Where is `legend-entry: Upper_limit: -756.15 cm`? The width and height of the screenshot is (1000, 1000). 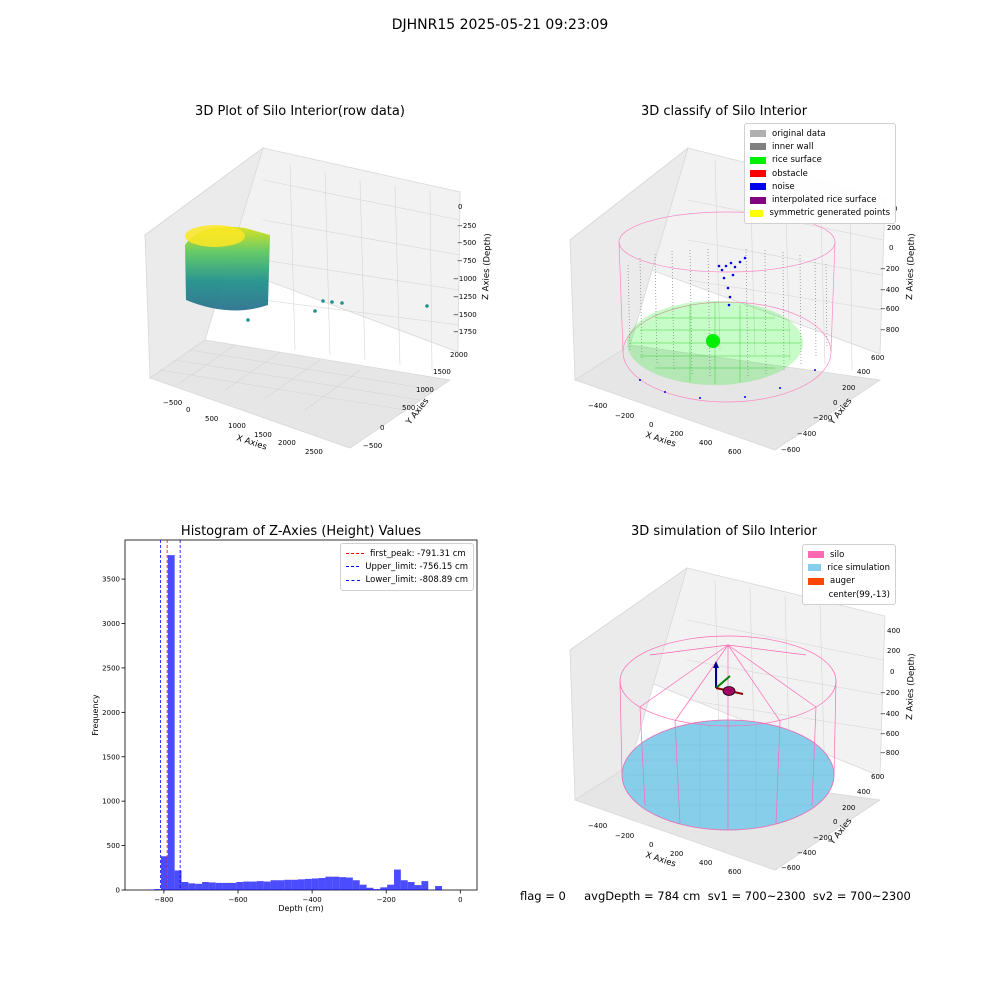
legend-entry: Upper_limit: -756.15 cm is located at coordinates (407, 566).